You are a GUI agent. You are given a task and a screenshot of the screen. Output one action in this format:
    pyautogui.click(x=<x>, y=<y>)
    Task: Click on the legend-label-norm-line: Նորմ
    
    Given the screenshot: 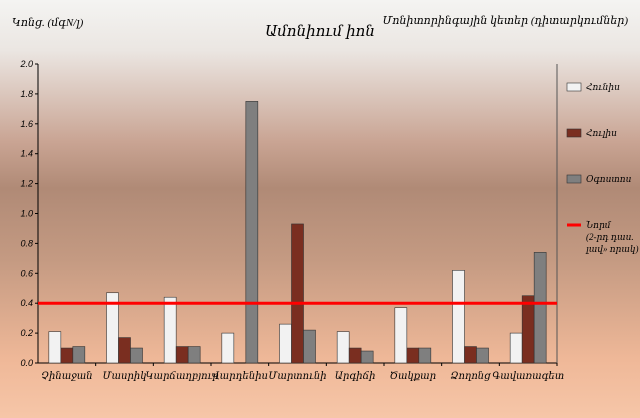 What is the action you would take?
    pyautogui.click(x=599, y=225)
    